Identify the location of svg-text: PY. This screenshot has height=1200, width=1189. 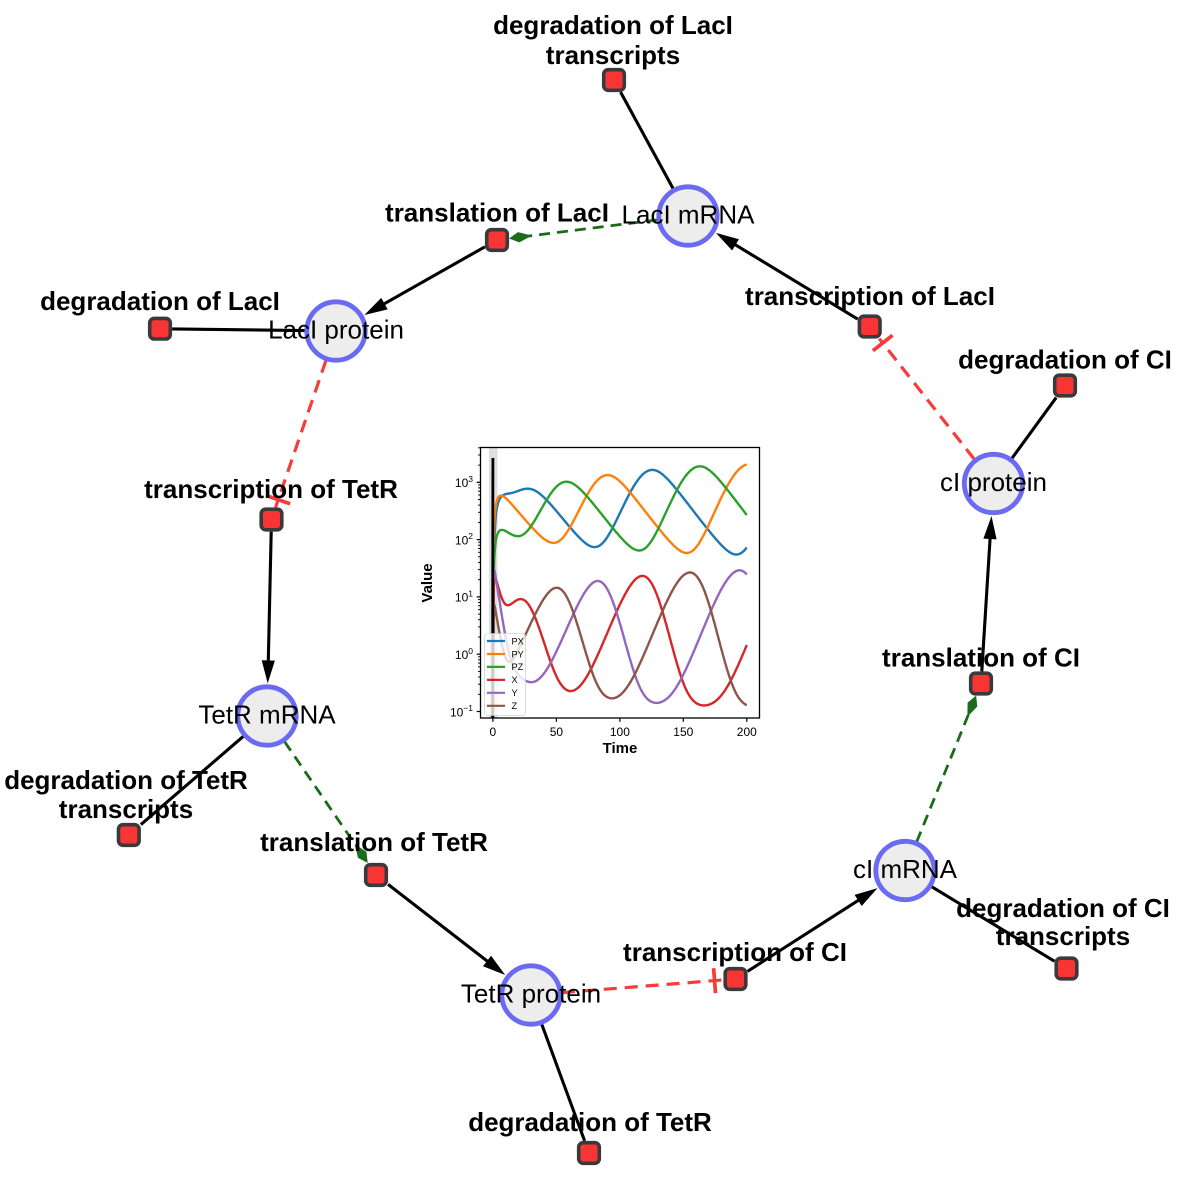
(518, 654).